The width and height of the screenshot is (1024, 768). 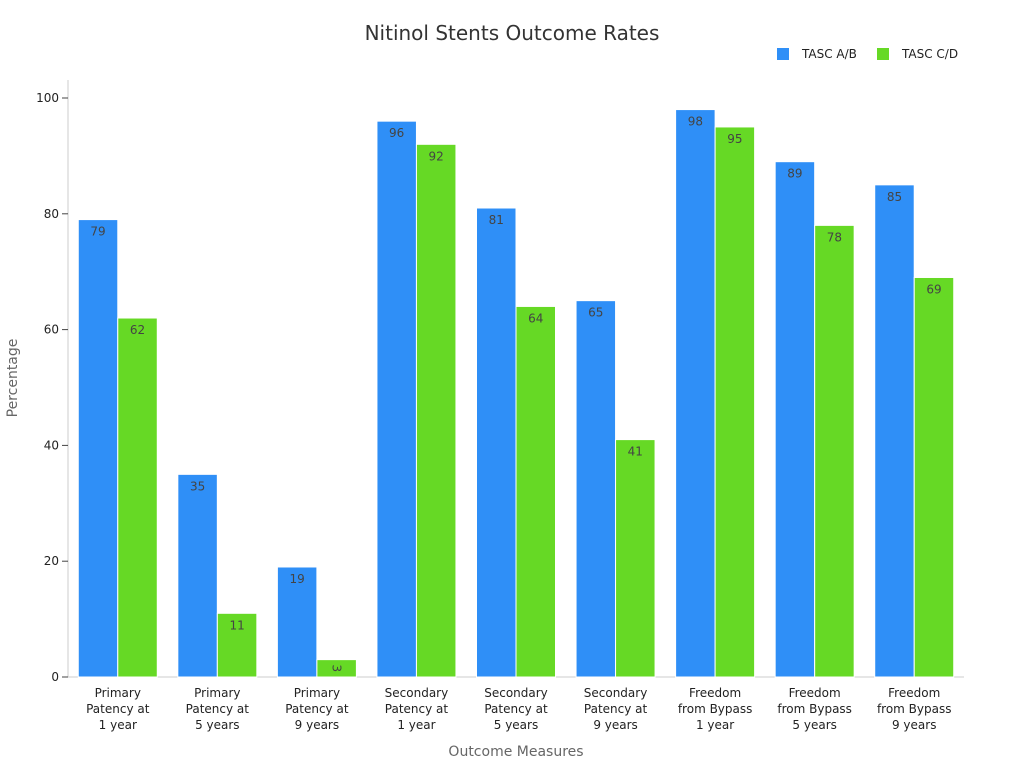 What do you see at coordinates (436, 156) in the screenshot?
I see `bar-value-label: 92` at bounding box center [436, 156].